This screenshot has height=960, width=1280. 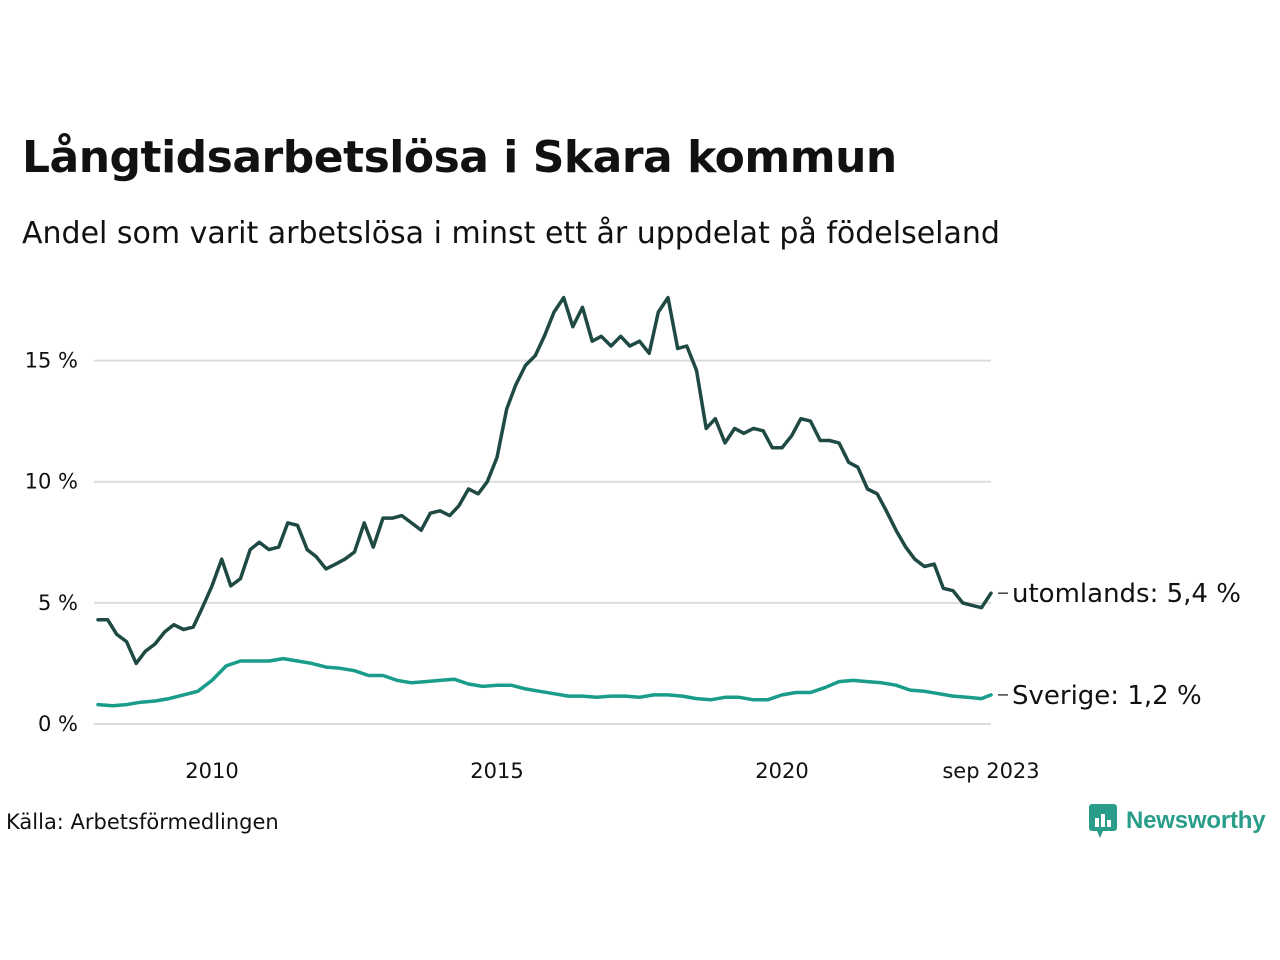 I want to click on x-tick-label: 2015, so click(x=496, y=771).